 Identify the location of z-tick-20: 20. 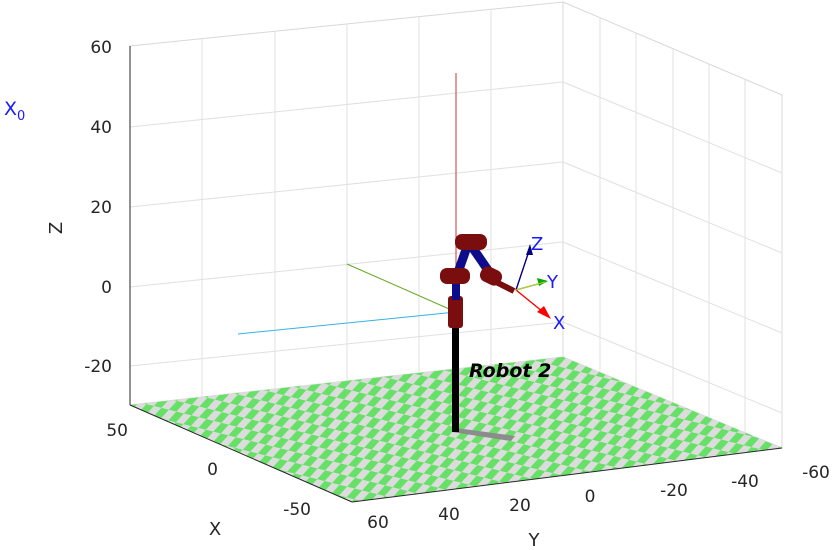
(101, 208).